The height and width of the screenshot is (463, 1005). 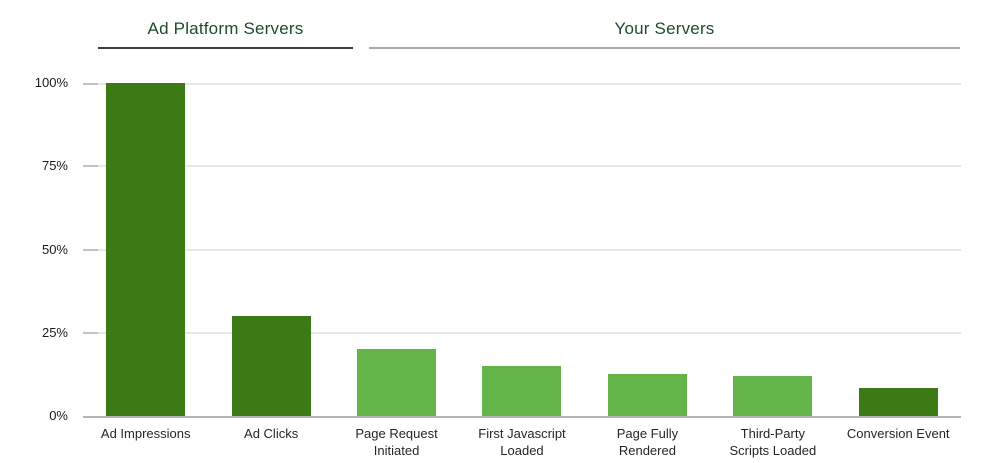 I want to click on x-label-ad-clicks: Ad Clicks, so click(x=270, y=442).